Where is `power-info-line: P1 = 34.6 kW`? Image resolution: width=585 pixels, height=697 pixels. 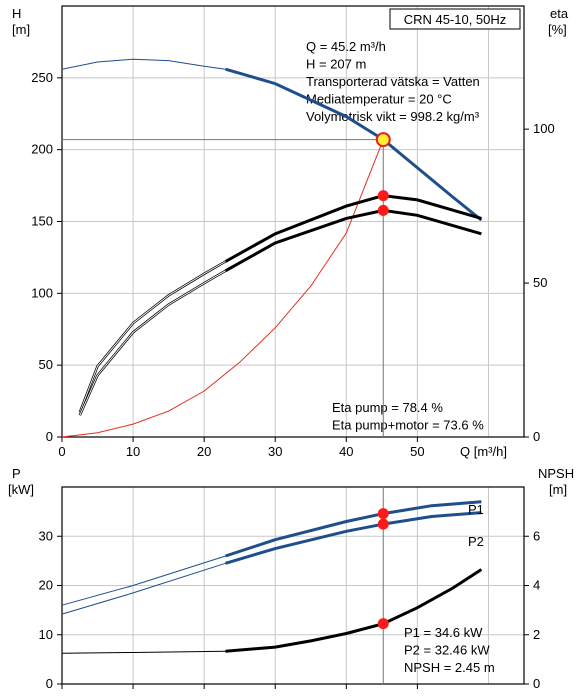 power-info-line: P1 = 34.6 kW is located at coordinates (443, 632).